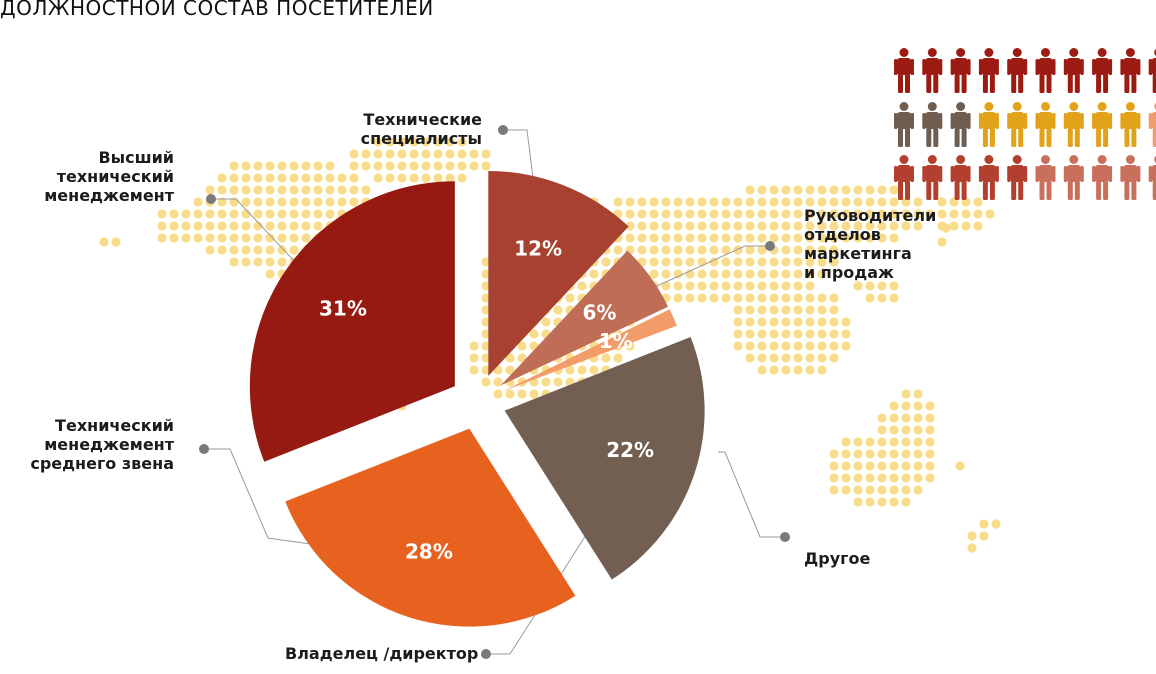 Image resolution: width=1156 pixels, height=674 pixels. Describe the element at coordinates (343, 309) in the screenshot. I see `slice-value-label: 31%` at that location.